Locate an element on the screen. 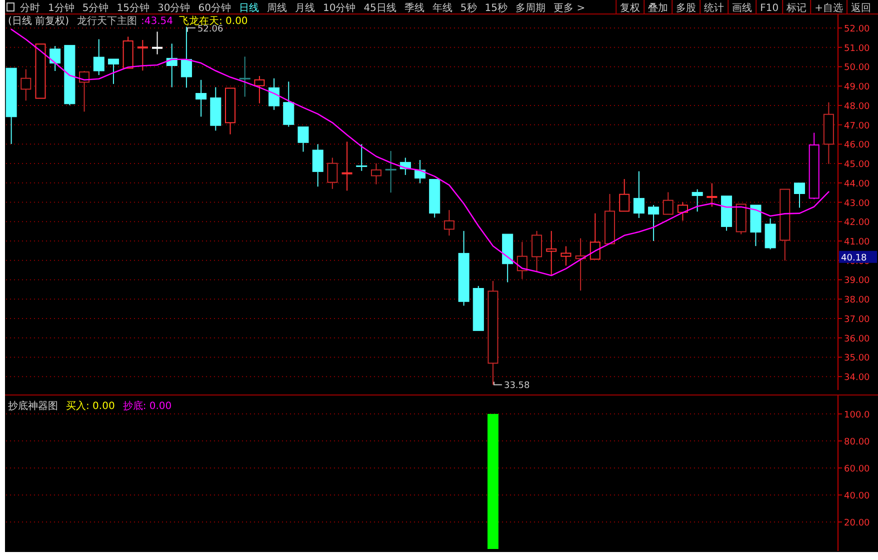 The height and width of the screenshot is (560, 878). toolbar: 分时 1分钟 5分钟 15分钟 30分钟 60分钟 日线 周线 月线 10分钟 45日线 季线 年线 5秒 15秒 多周期 更多 > 复权 叠加 多股 统计 画线 F10 标记 +自选 返回 is located at coordinates (438, 7).